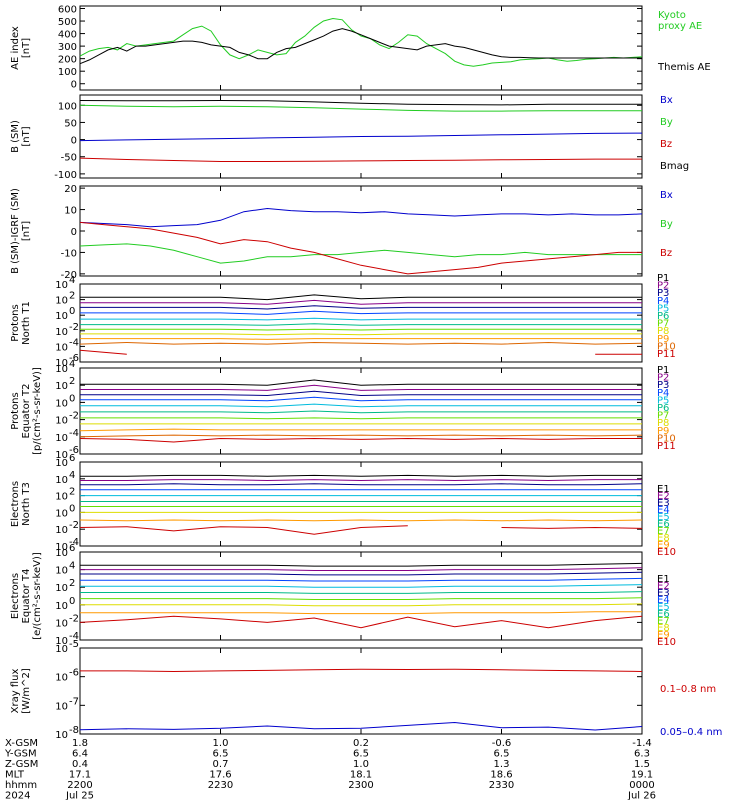 The height and width of the screenshot is (800, 750). Describe the element at coordinates (72, 548) in the screenshot. I see `y-tick-exponent: 6` at that location.